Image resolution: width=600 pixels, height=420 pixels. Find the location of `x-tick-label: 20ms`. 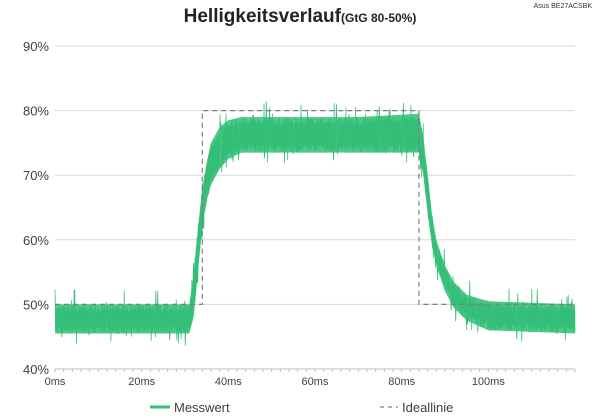

x-tick-label: 20ms is located at coordinates (141, 382).